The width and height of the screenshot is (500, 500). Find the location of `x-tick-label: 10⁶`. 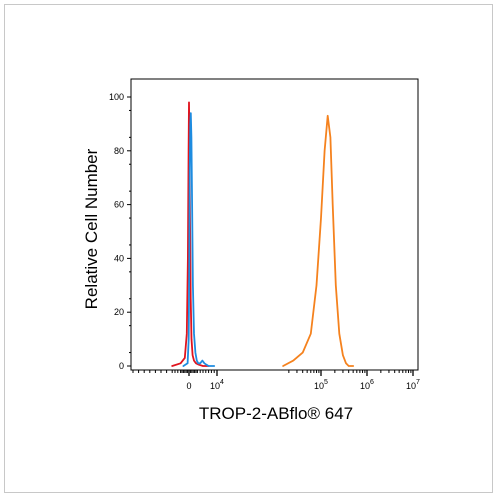

x-tick-label: 10⁶ is located at coordinates (367, 385).